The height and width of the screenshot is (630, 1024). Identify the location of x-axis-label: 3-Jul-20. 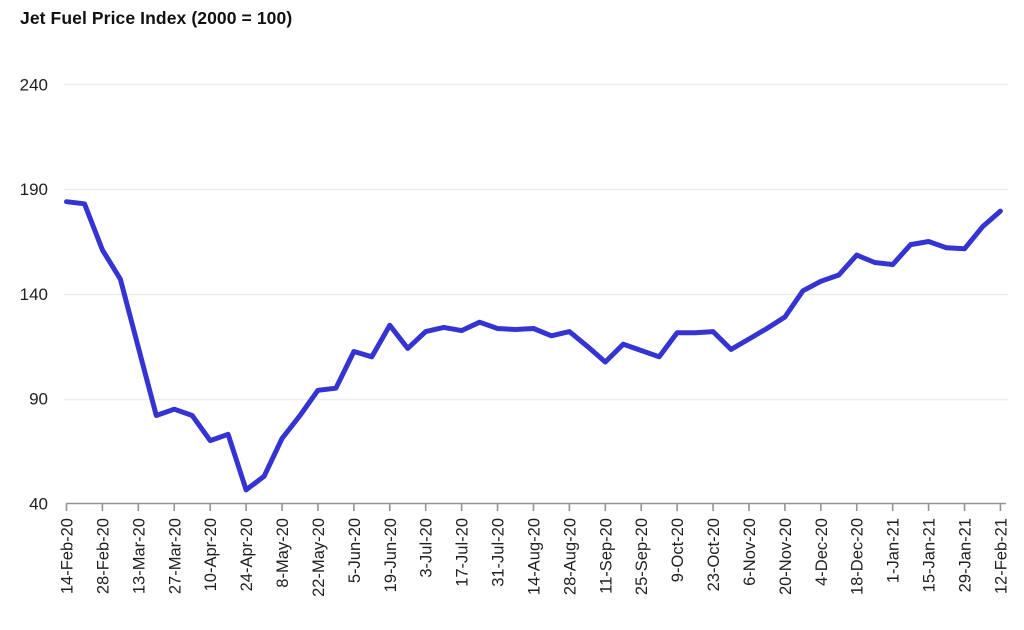
(427, 548).